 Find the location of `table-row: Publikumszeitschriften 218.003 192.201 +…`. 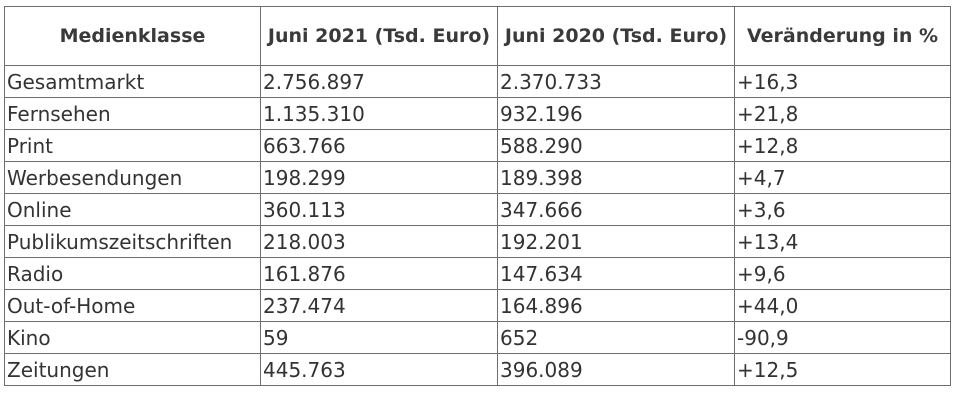

table-row: Publikumszeitschriften 218.003 192.201 +… is located at coordinates (477, 241).